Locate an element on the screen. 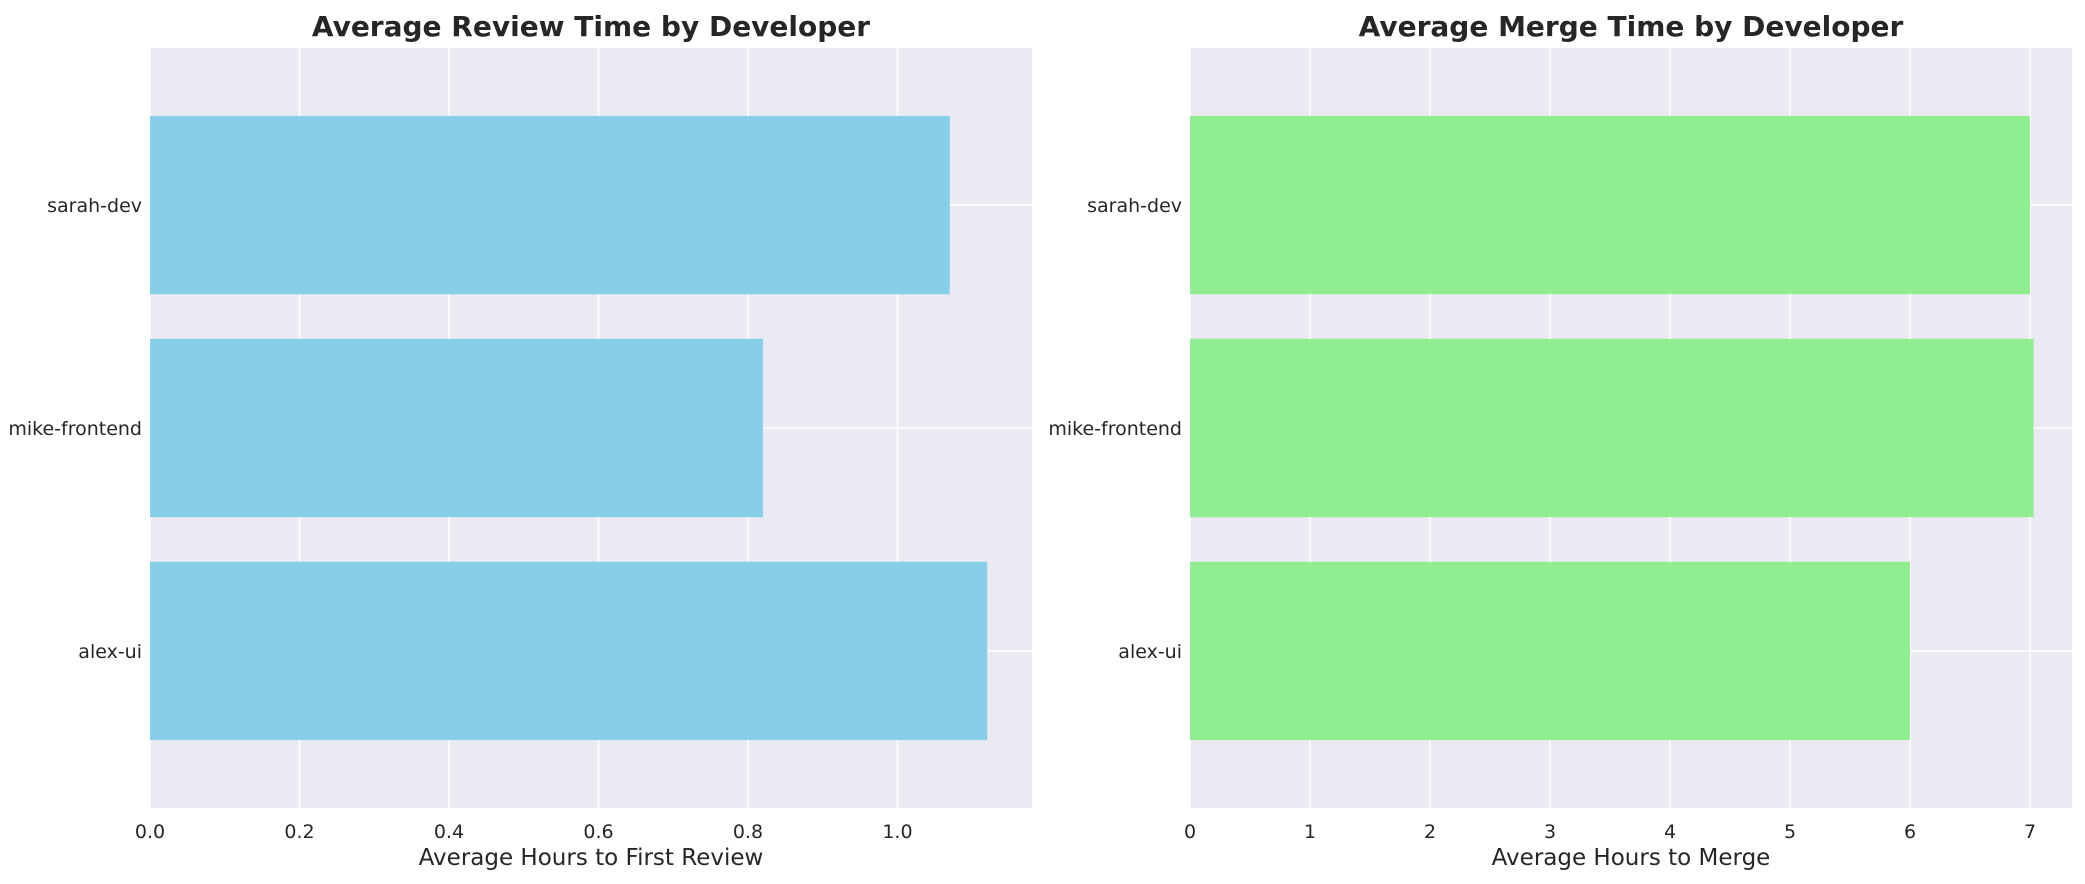 Image resolution: width=2085 pixels, height=884 pixels. x-tick-label: 0.4 is located at coordinates (449, 832).